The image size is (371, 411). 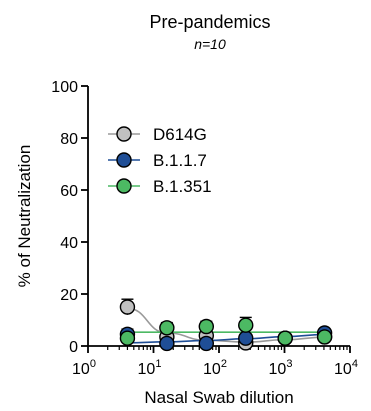 What do you see at coordinates (24, 216) in the screenshot?
I see `y-axis-label: % of Neutralization` at bounding box center [24, 216].